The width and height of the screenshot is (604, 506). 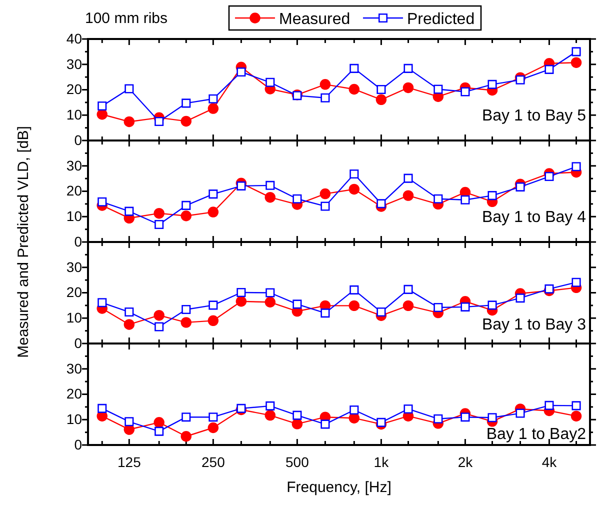 I want to click on y-tick-label: 40, so click(x=74, y=38).